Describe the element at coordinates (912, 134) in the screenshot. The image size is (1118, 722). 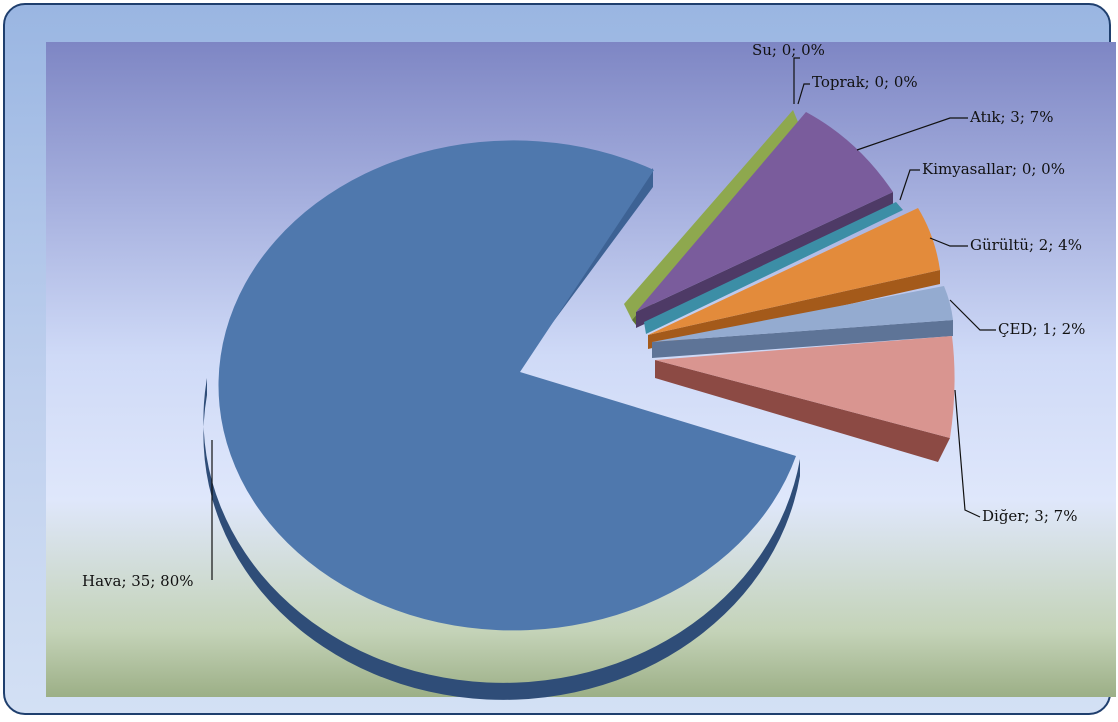
I see `leader-atik` at that location.